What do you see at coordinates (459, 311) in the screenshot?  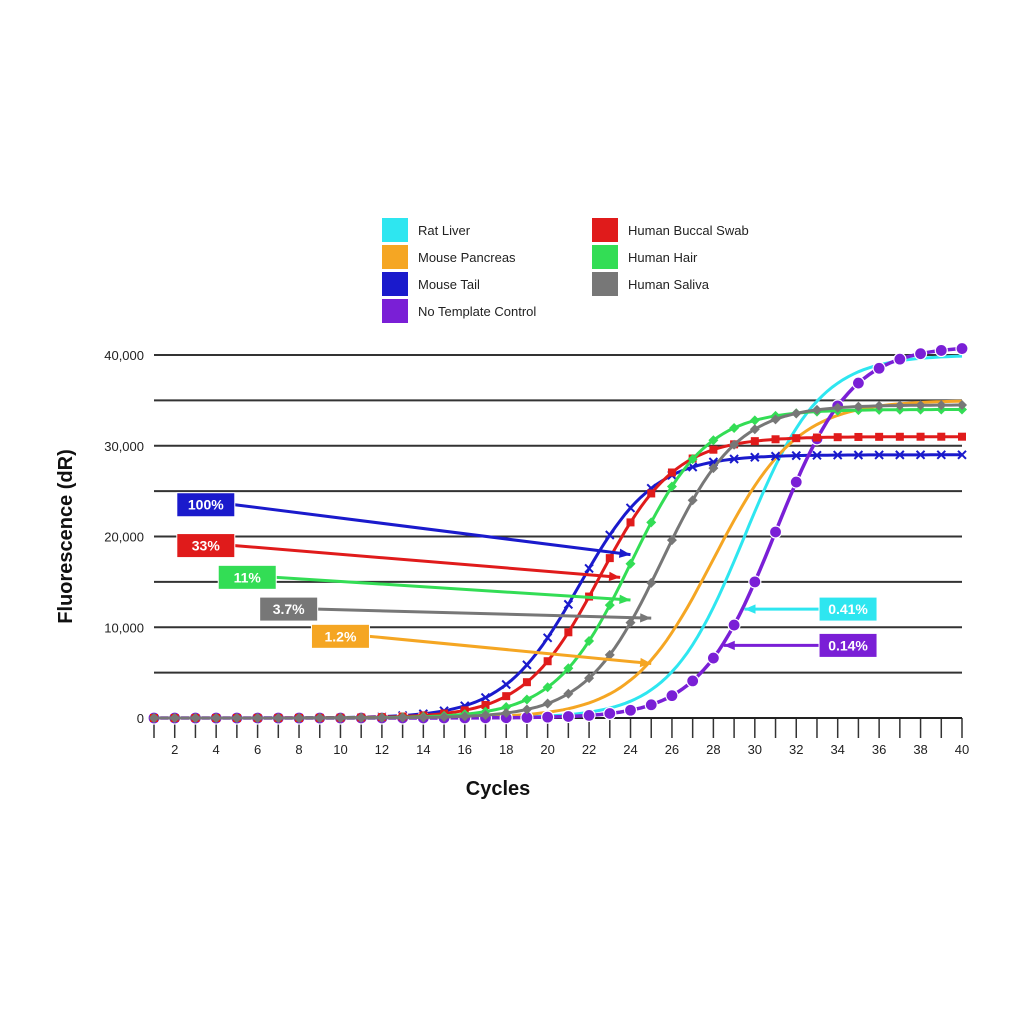 I see `legend-item: No Template Control` at bounding box center [459, 311].